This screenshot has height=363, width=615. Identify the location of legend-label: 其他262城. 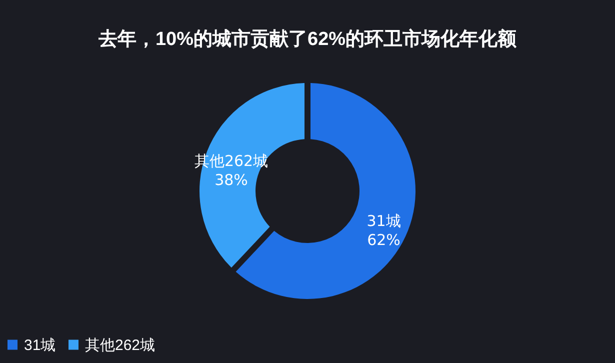
(120, 345).